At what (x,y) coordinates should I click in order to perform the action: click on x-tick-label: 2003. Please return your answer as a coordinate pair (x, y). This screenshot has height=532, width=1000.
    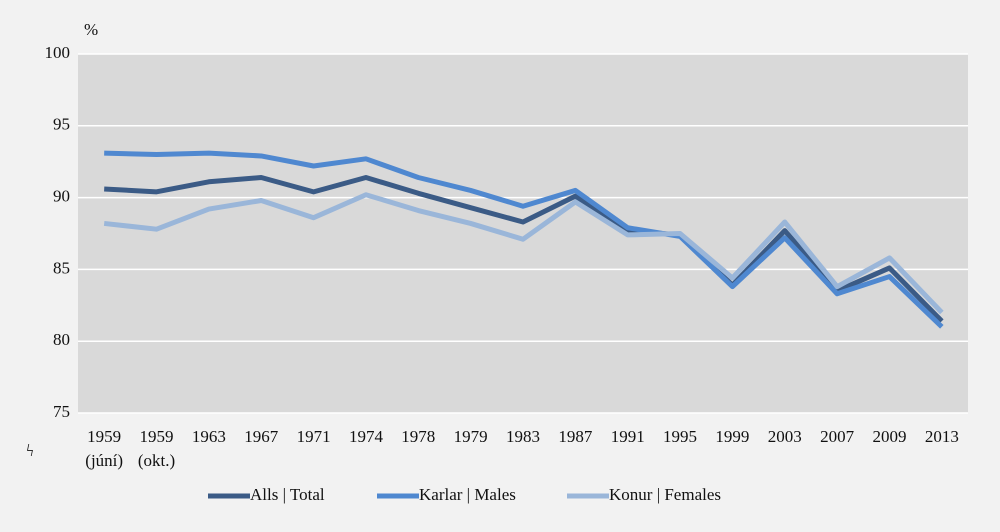
    Looking at the image, I should click on (785, 436).